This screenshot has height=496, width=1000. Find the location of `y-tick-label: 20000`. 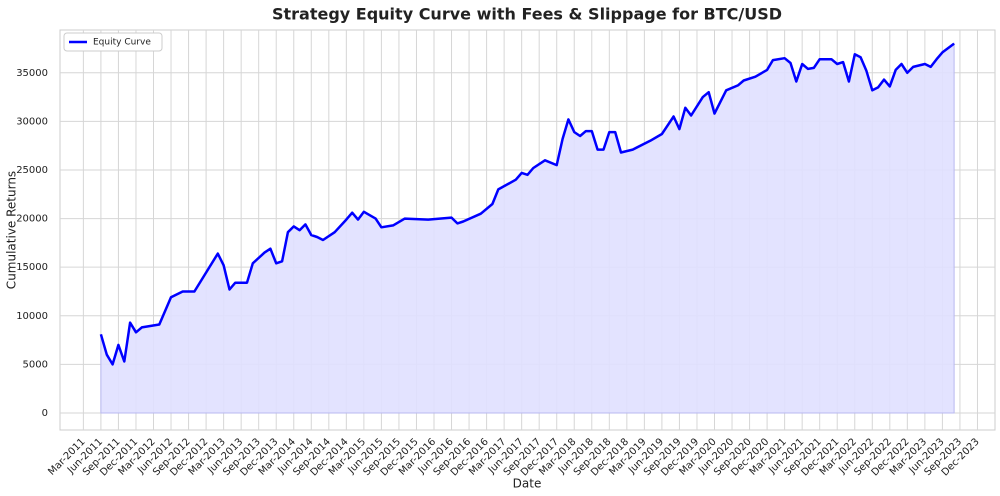

y-tick-label: 20000 is located at coordinates (32, 219).